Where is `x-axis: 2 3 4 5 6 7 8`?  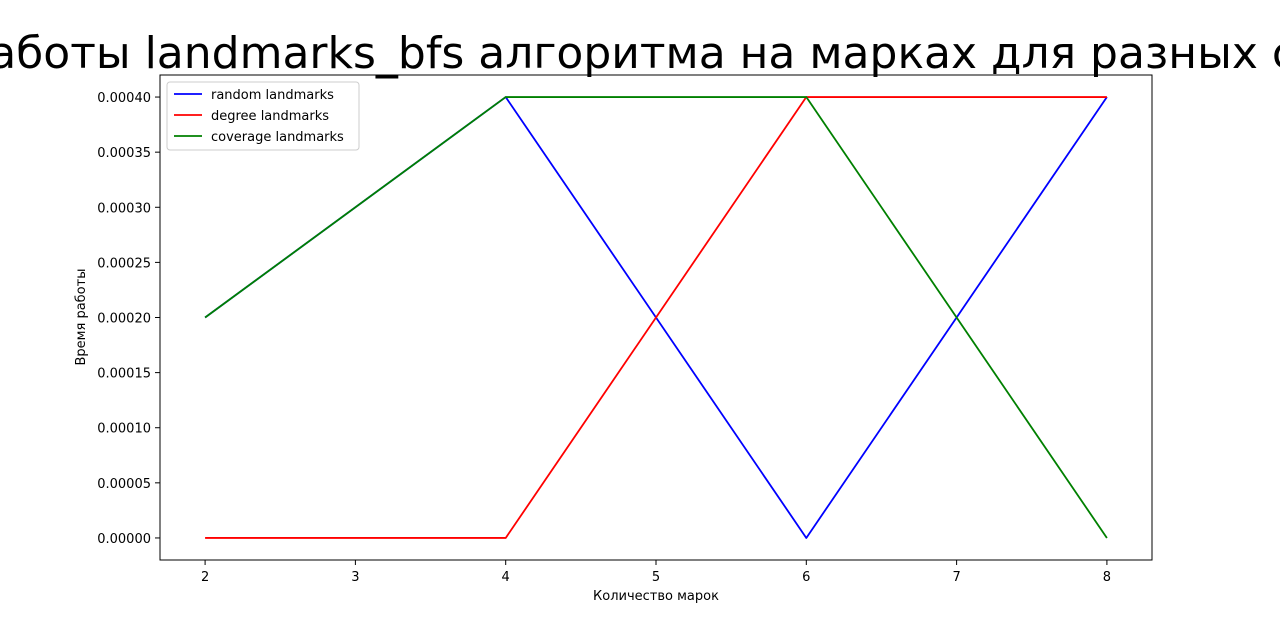 x-axis: 2 3 4 5 6 7 8 is located at coordinates (656, 572).